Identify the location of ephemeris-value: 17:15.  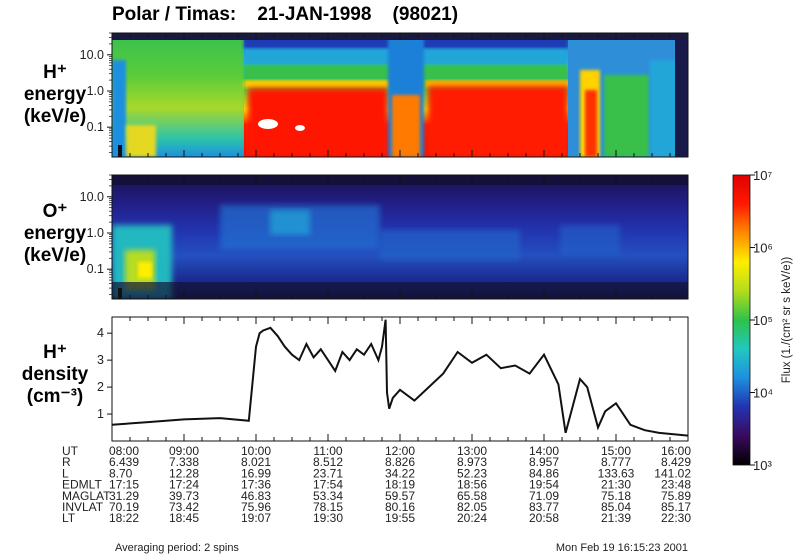
(124, 485).